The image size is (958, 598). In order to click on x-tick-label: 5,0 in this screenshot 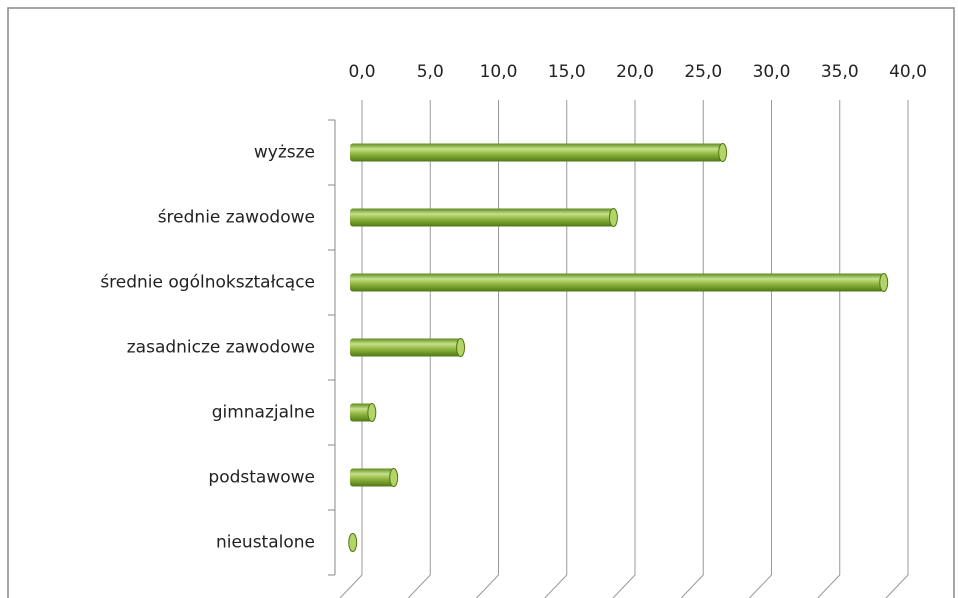, I will do `click(430, 72)`.